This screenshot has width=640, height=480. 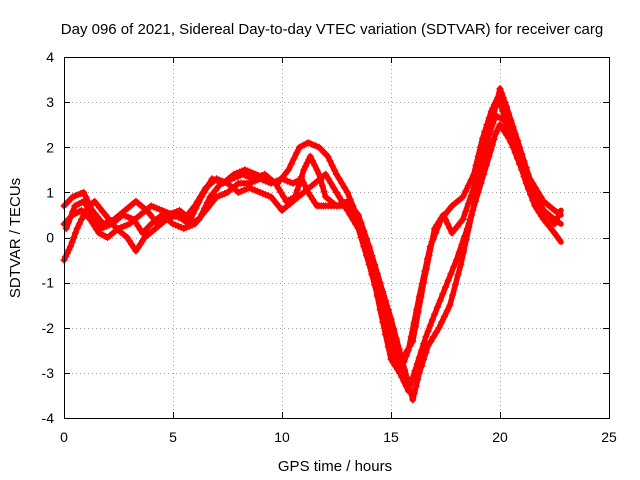 I want to click on y-tick-label: 1, so click(x=50, y=192).